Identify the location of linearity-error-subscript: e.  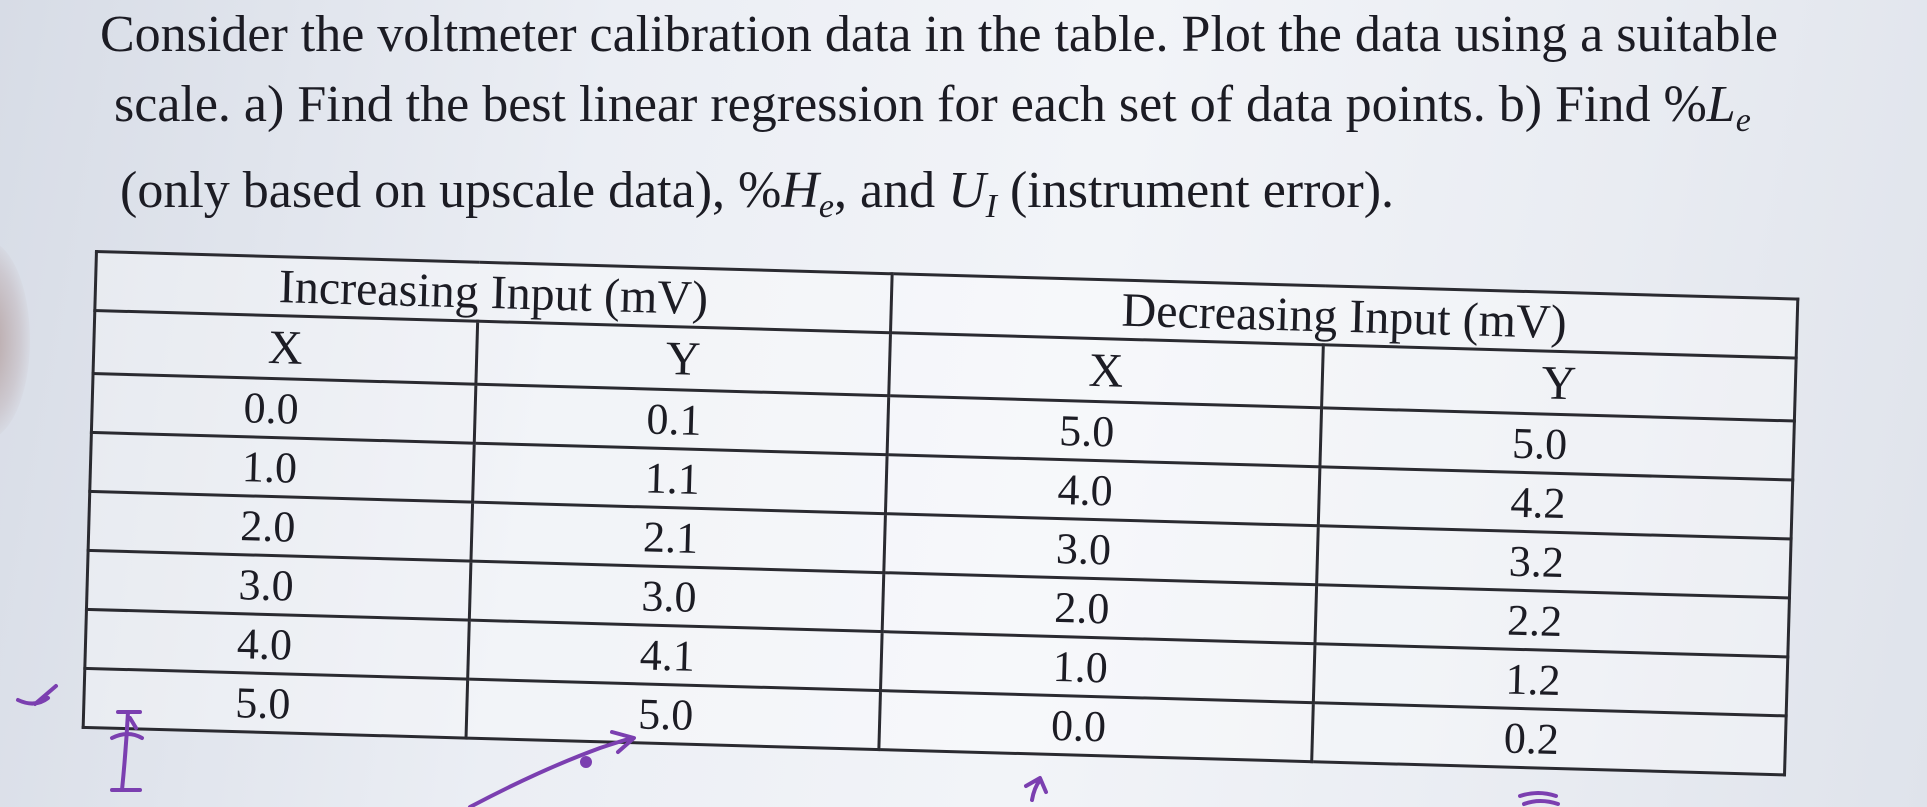
(1743, 120).